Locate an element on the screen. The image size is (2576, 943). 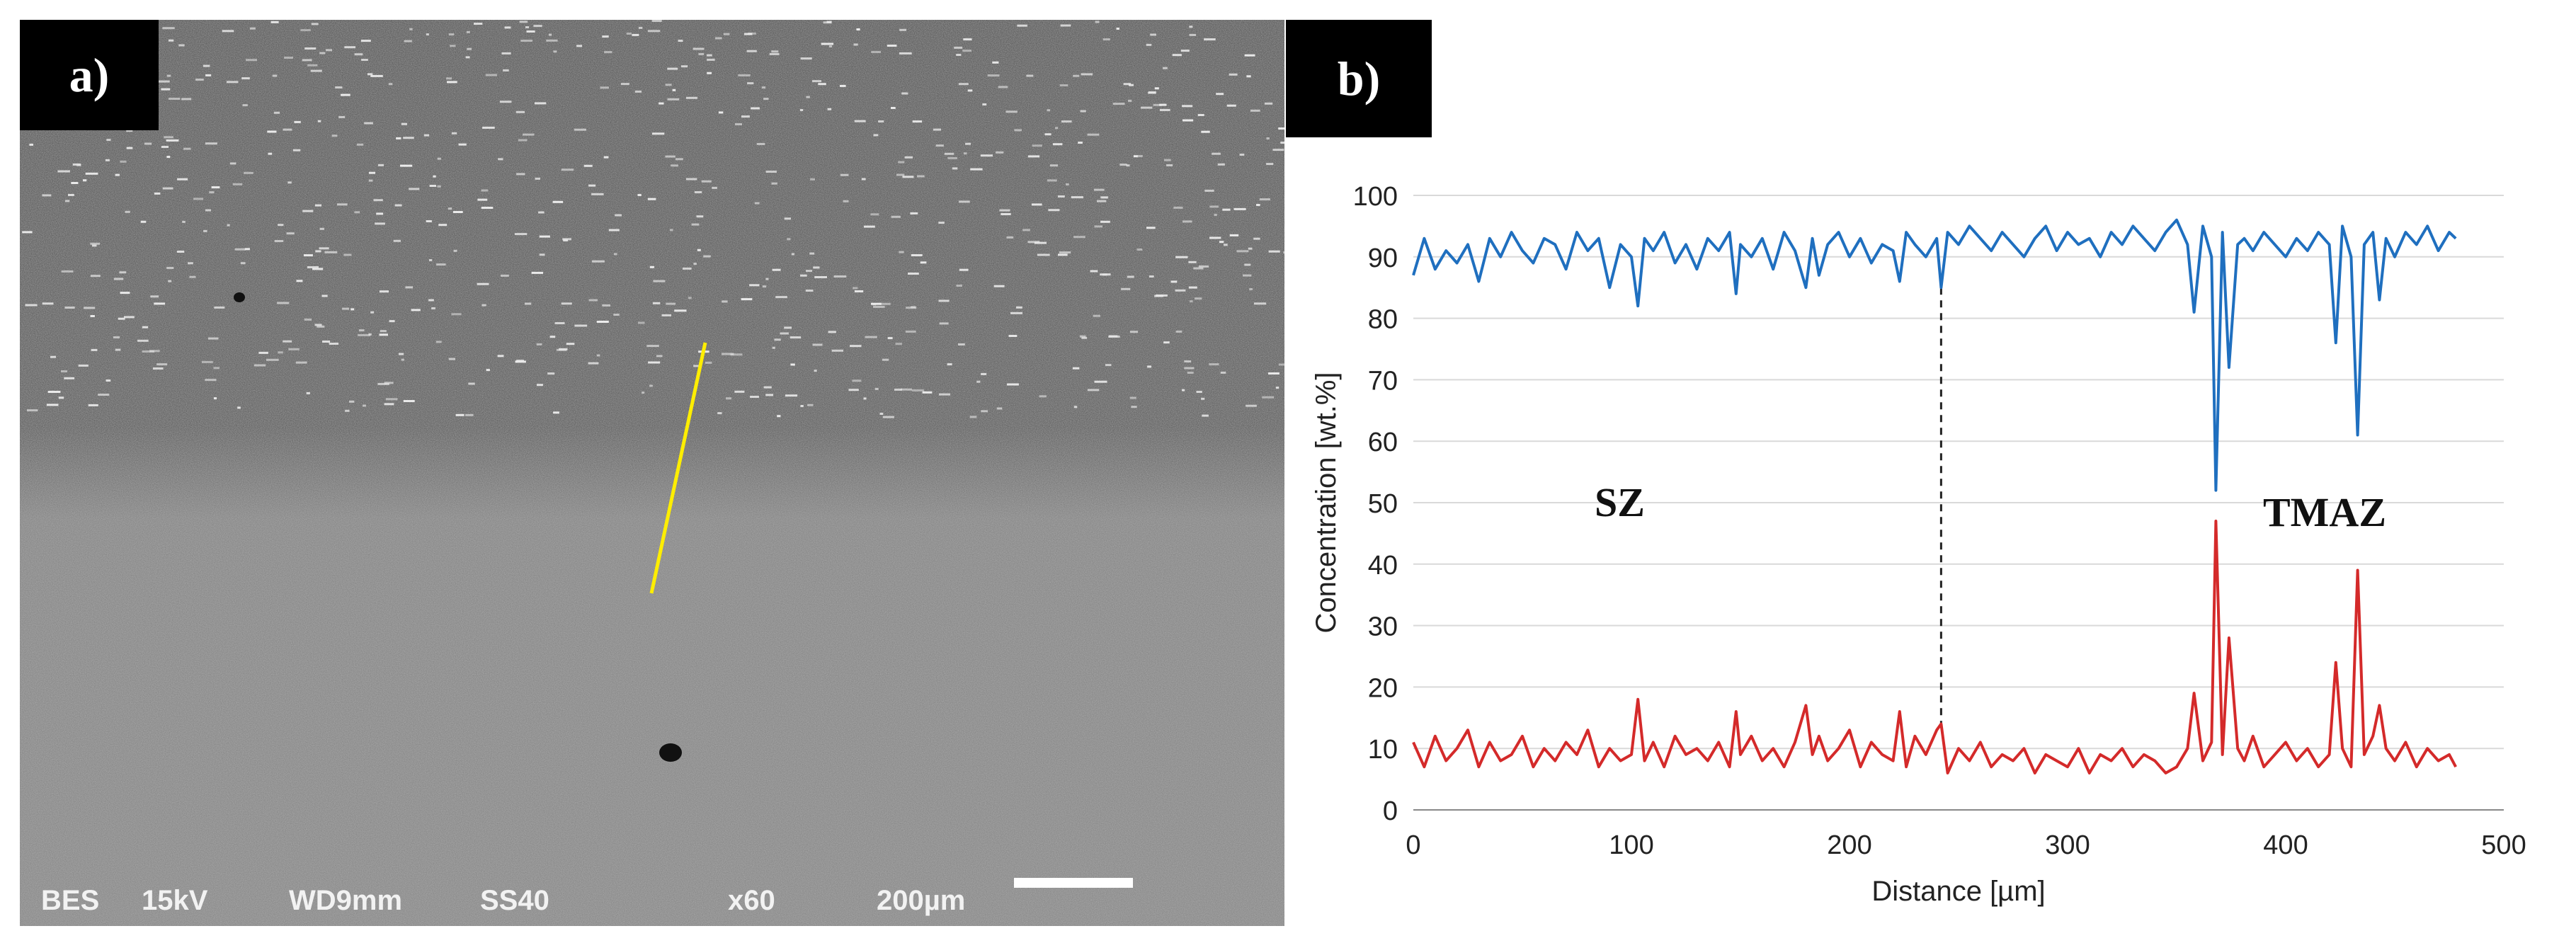
info-mode: BES is located at coordinates (70, 900).